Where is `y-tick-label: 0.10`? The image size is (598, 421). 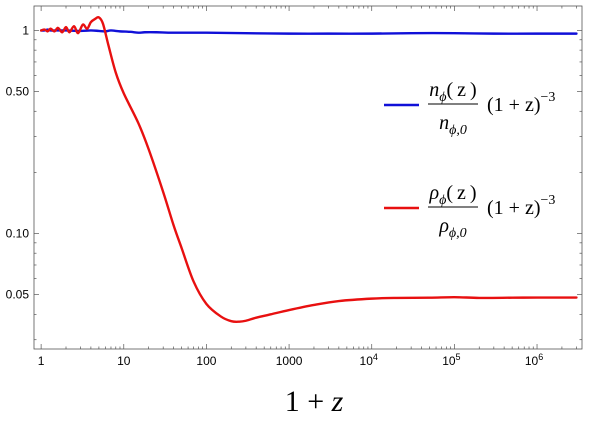
y-tick-label: 0.10 is located at coordinates (18, 234).